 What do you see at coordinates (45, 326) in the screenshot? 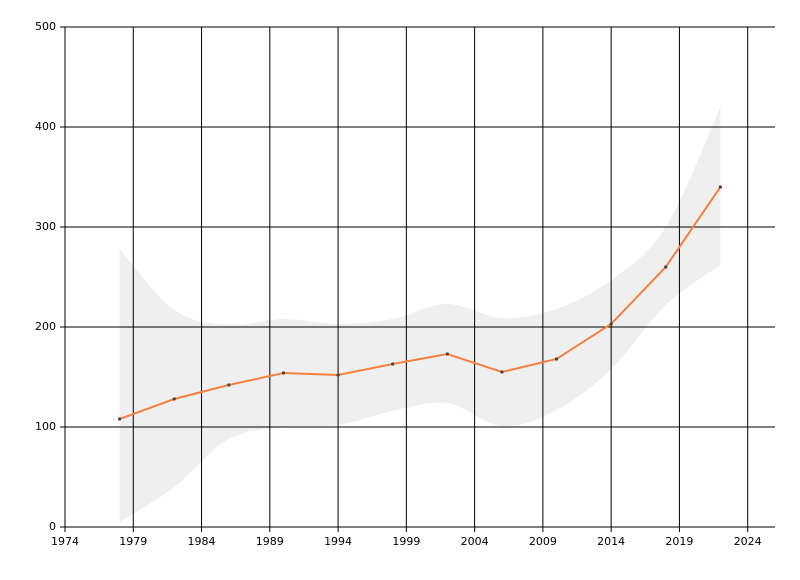
I see `y-tick-label: 200` at bounding box center [45, 326].